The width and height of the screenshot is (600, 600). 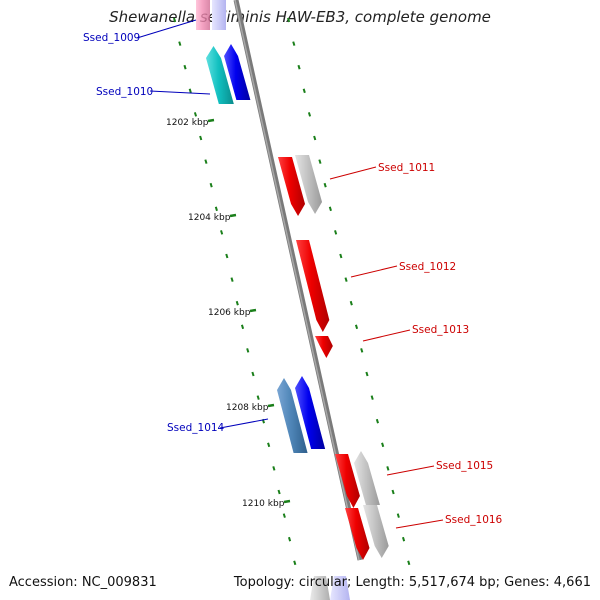 I want to click on gene-ssed-1014-blue, so click(x=310, y=412).